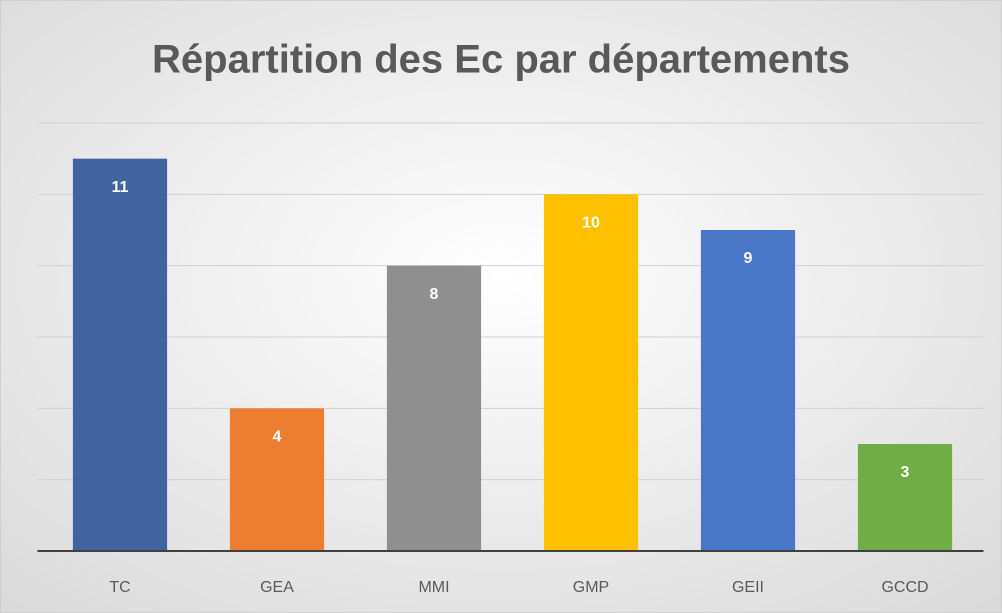  Describe the element at coordinates (591, 223) in the screenshot. I see `data-label: 10` at that location.